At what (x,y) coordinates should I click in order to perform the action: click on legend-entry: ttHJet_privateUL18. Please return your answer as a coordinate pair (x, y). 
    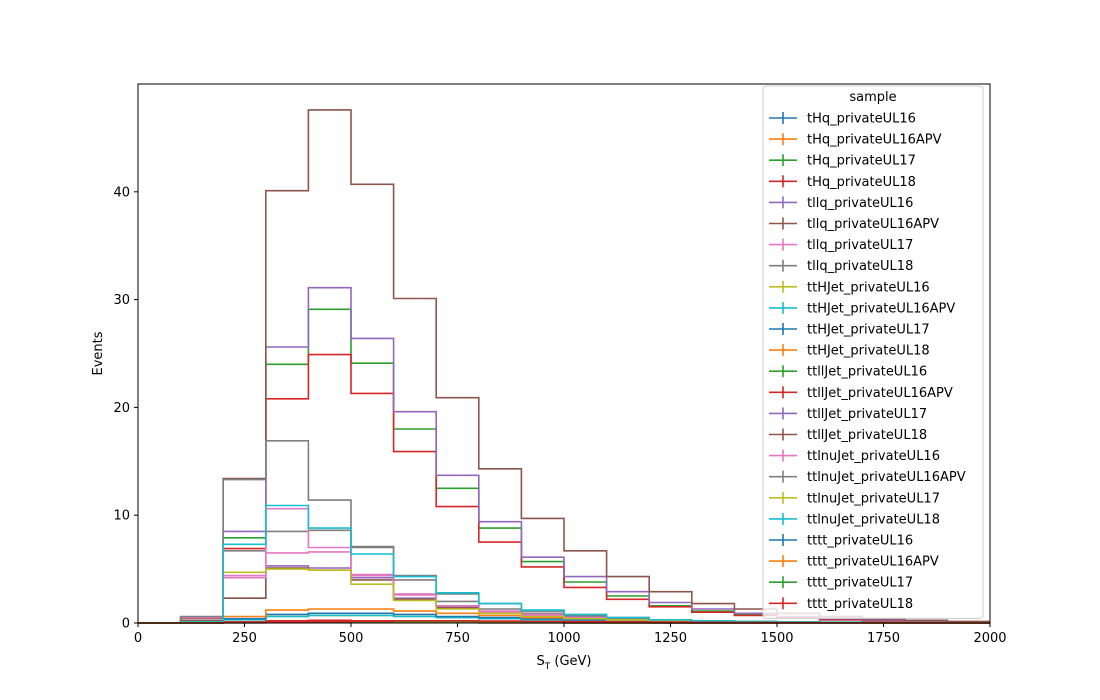
    Looking at the image, I should click on (849, 351).